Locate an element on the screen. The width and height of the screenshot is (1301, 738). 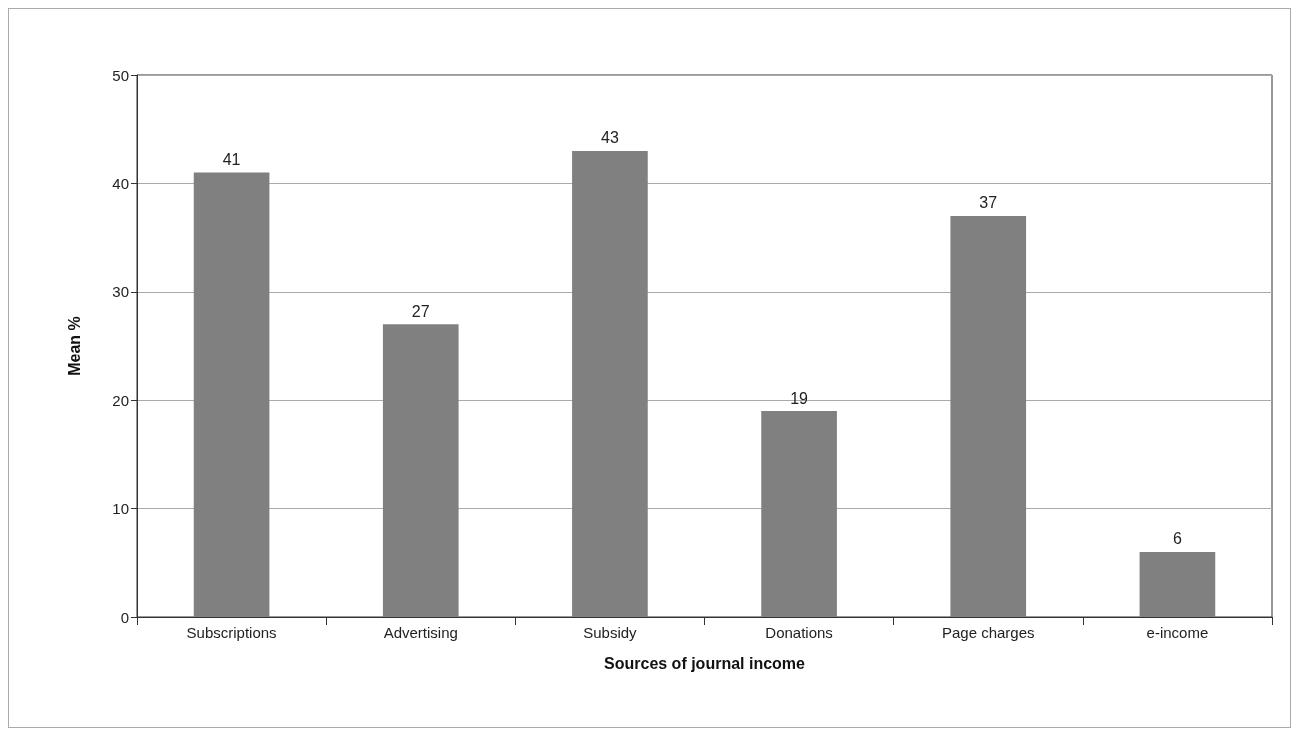
y-tick-label: 50 is located at coordinates (120, 75).